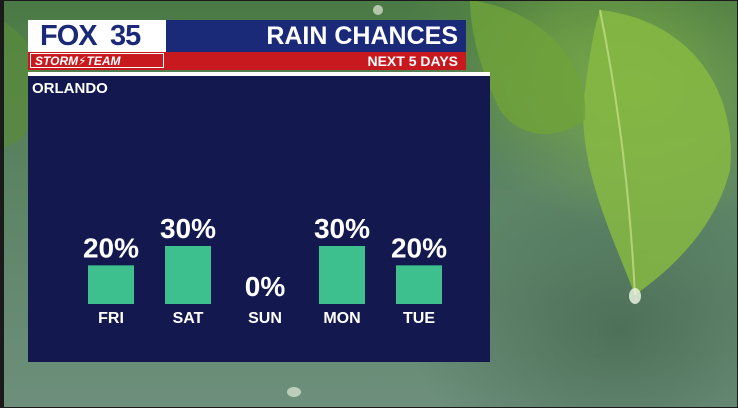 This screenshot has height=408, width=738. What do you see at coordinates (111, 284) in the screenshot?
I see `bar-fri` at bounding box center [111, 284].